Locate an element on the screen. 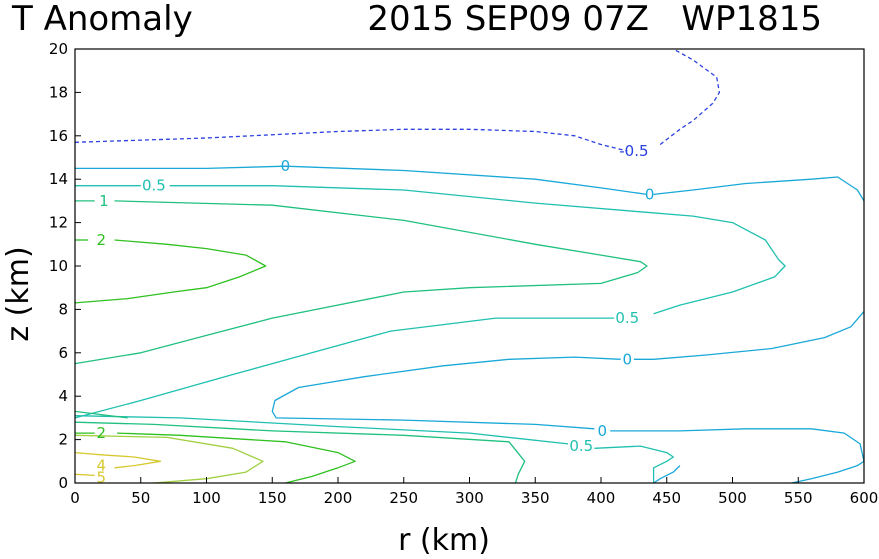 The height and width of the screenshot is (559, 879). y-tick-label: 2 is located at coordinates (63, 440).